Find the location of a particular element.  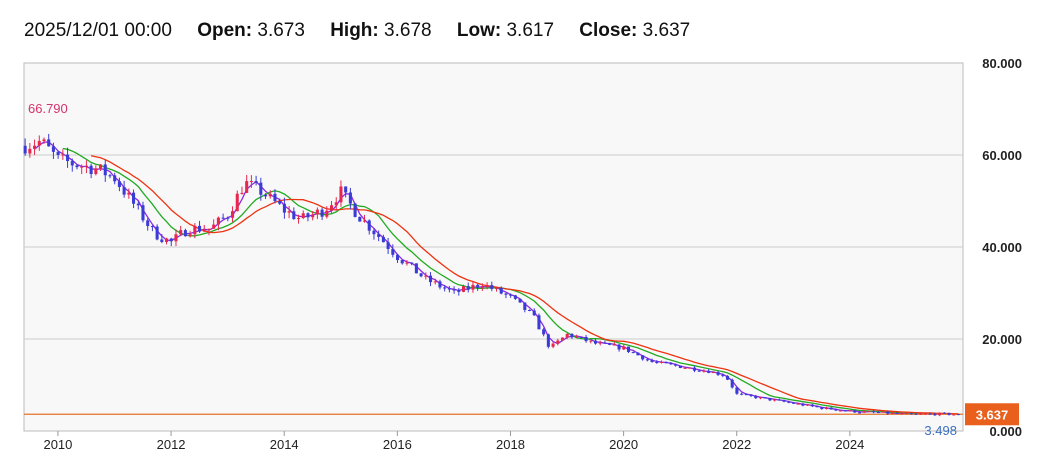

y-axis: 80.000 60.000 40.000 20.000 0.000 is located at coordinates (1002, 247).